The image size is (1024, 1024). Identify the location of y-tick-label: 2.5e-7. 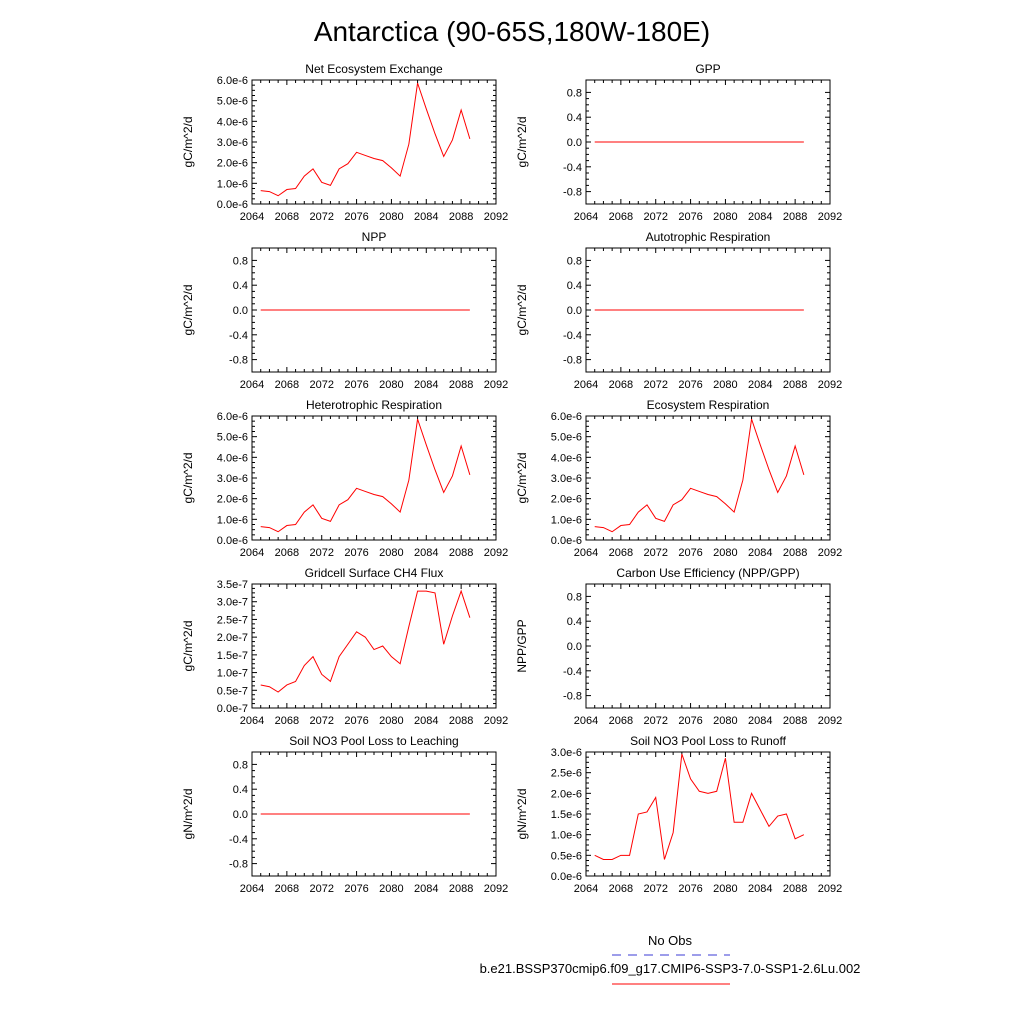
(232, 620).